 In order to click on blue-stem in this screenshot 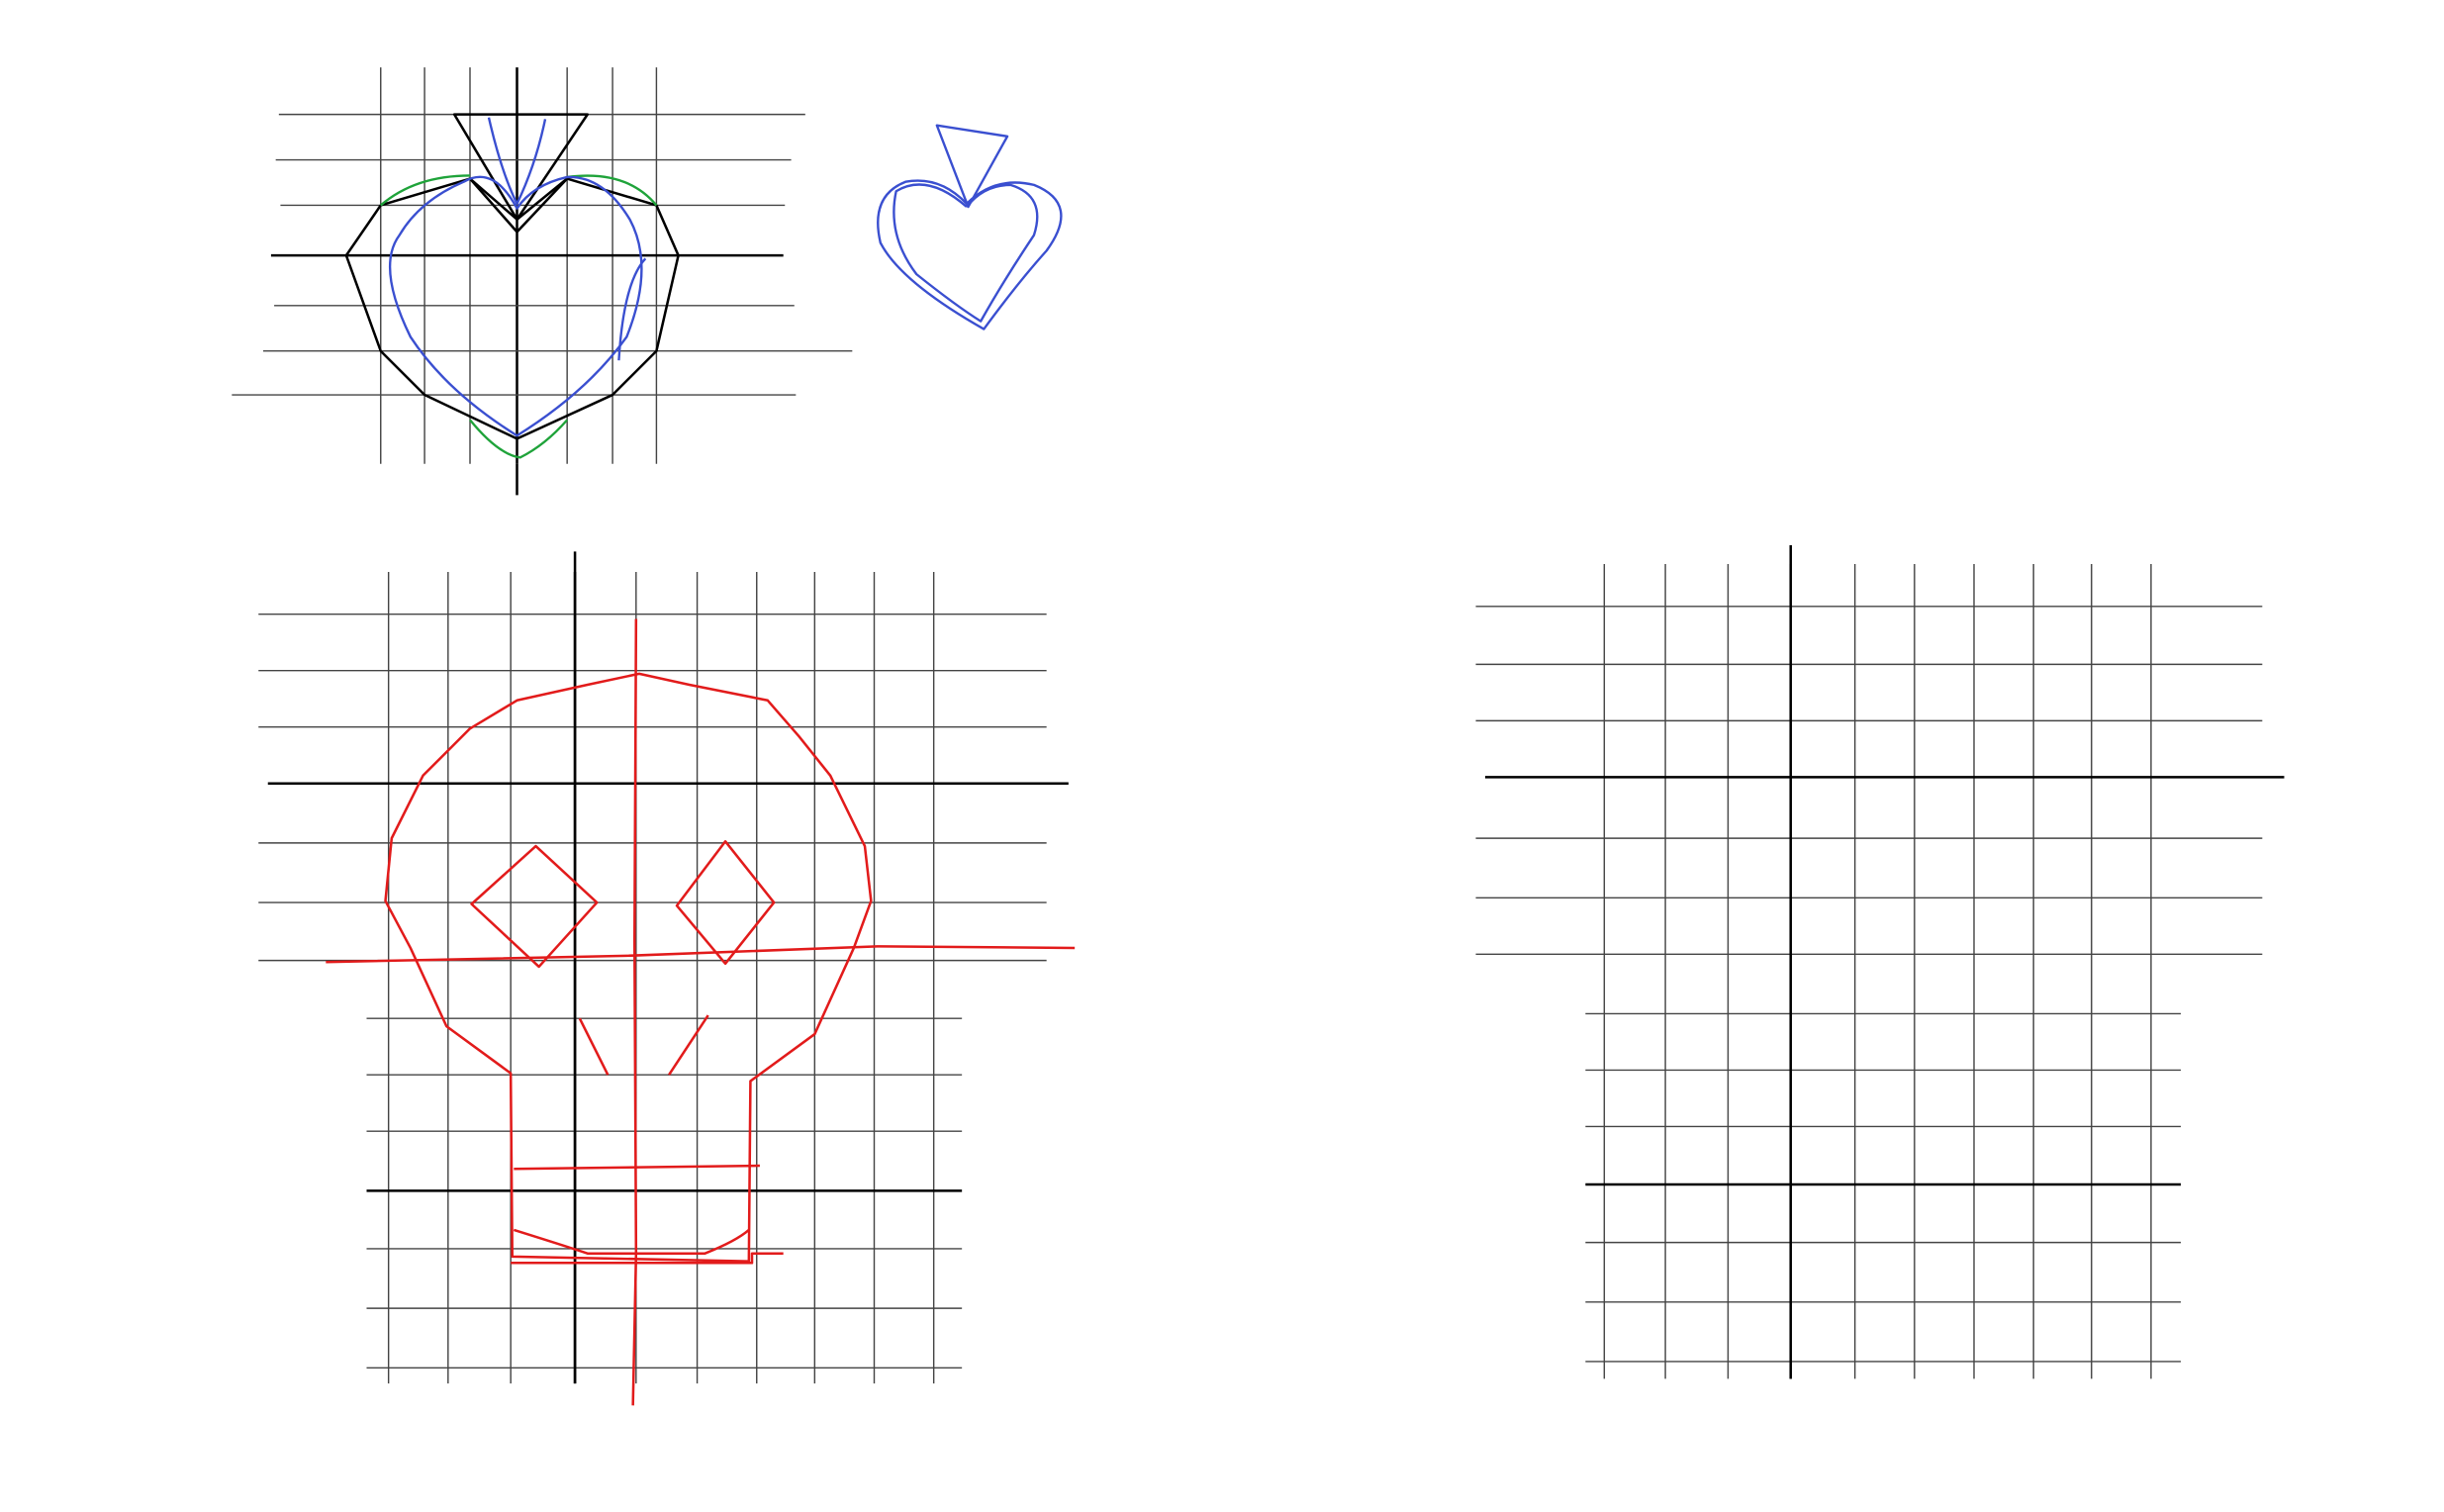, I will do `click(517, 162)`.